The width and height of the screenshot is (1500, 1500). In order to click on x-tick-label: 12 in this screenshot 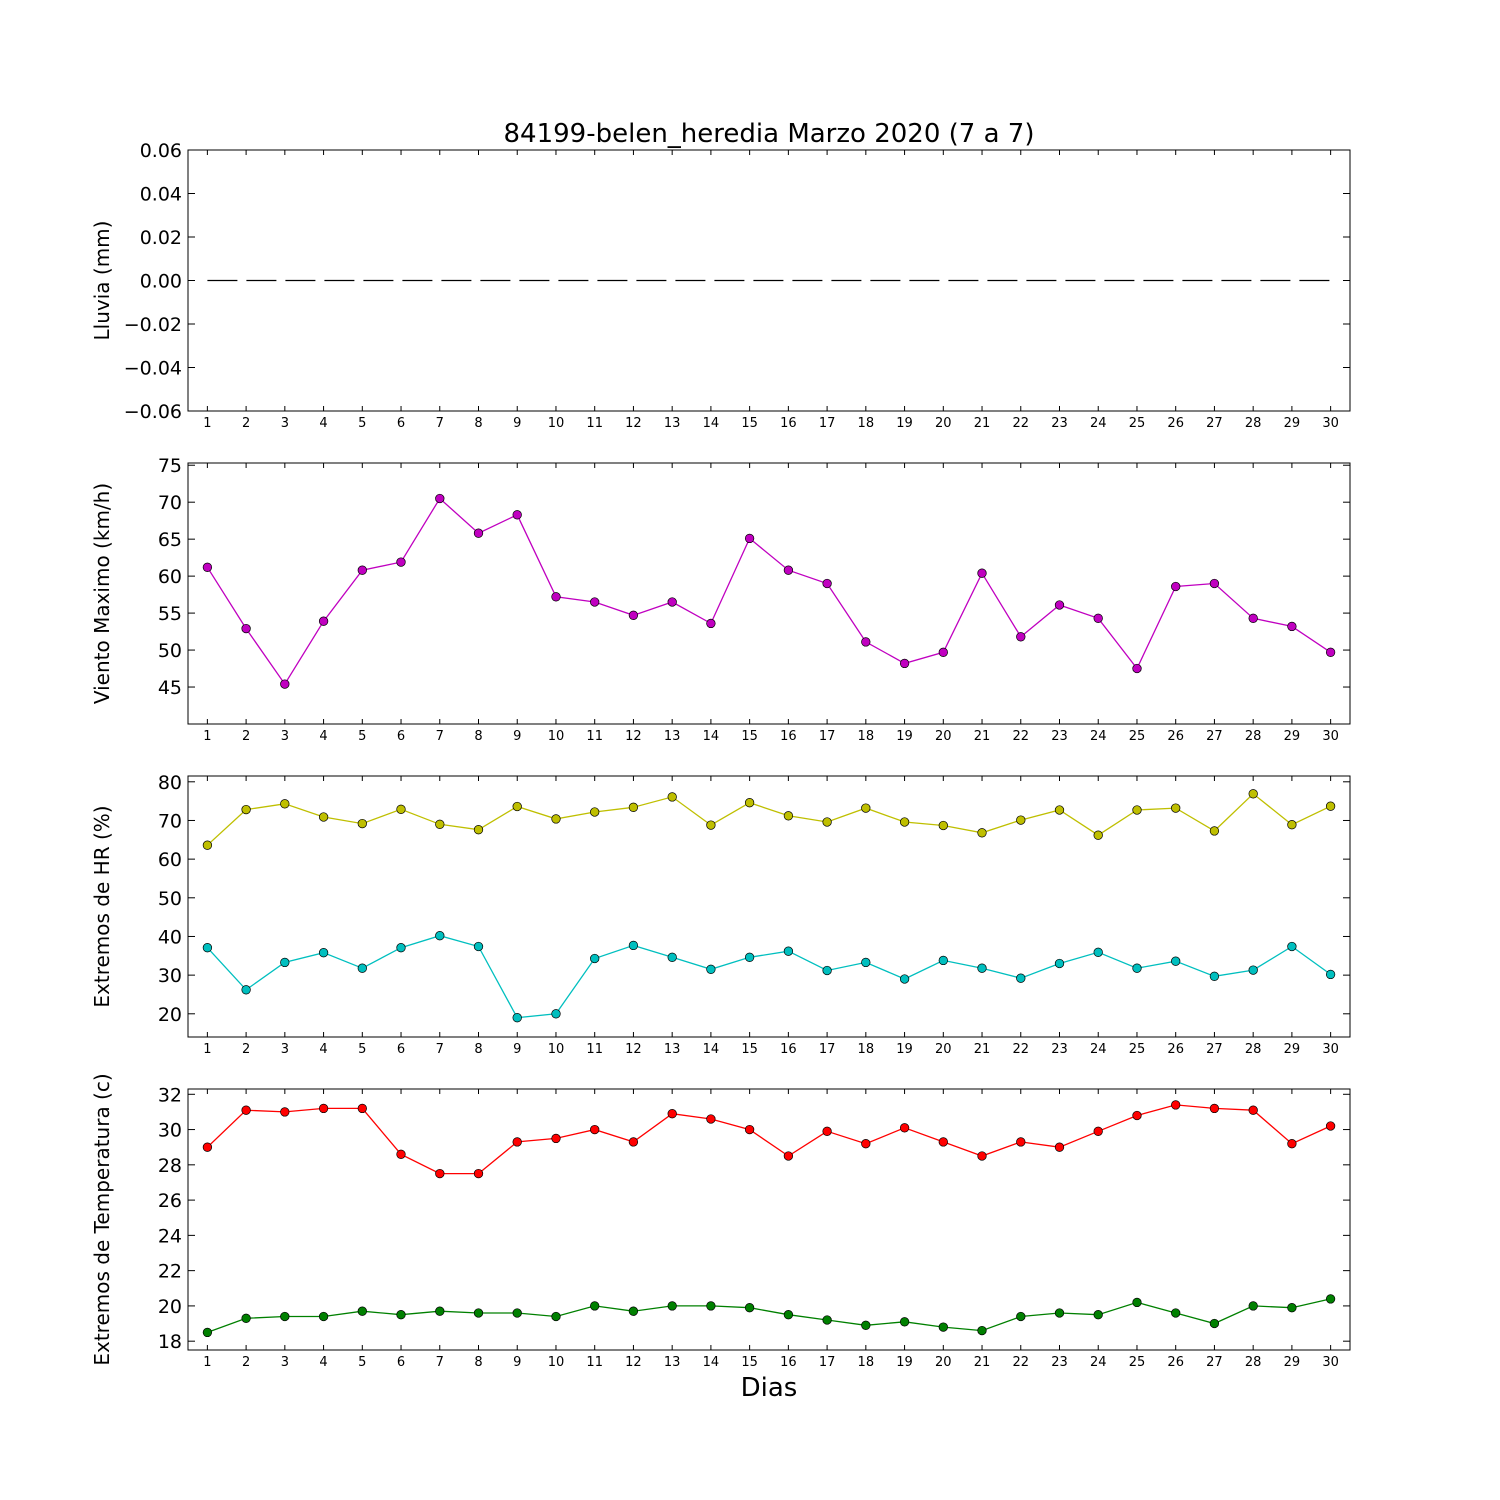, I will do `click(633, 1362)`.